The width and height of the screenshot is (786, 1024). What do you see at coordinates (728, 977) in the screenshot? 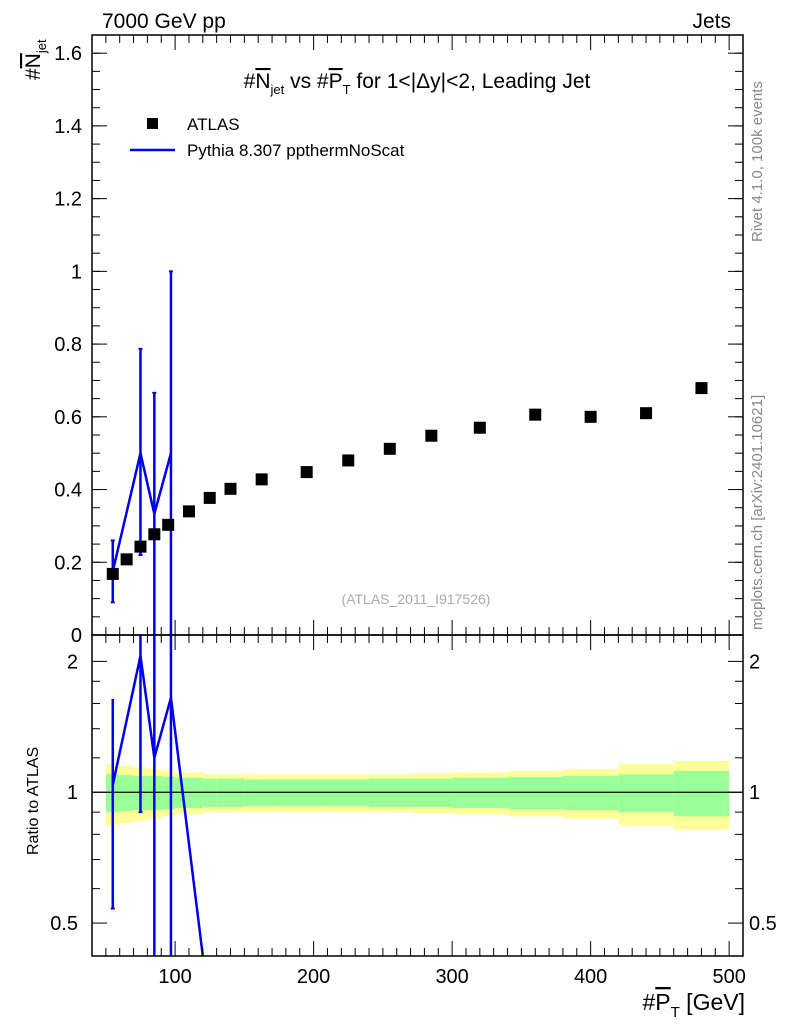
I see `x-tick-label: 500` at bounding box center [728, 977].